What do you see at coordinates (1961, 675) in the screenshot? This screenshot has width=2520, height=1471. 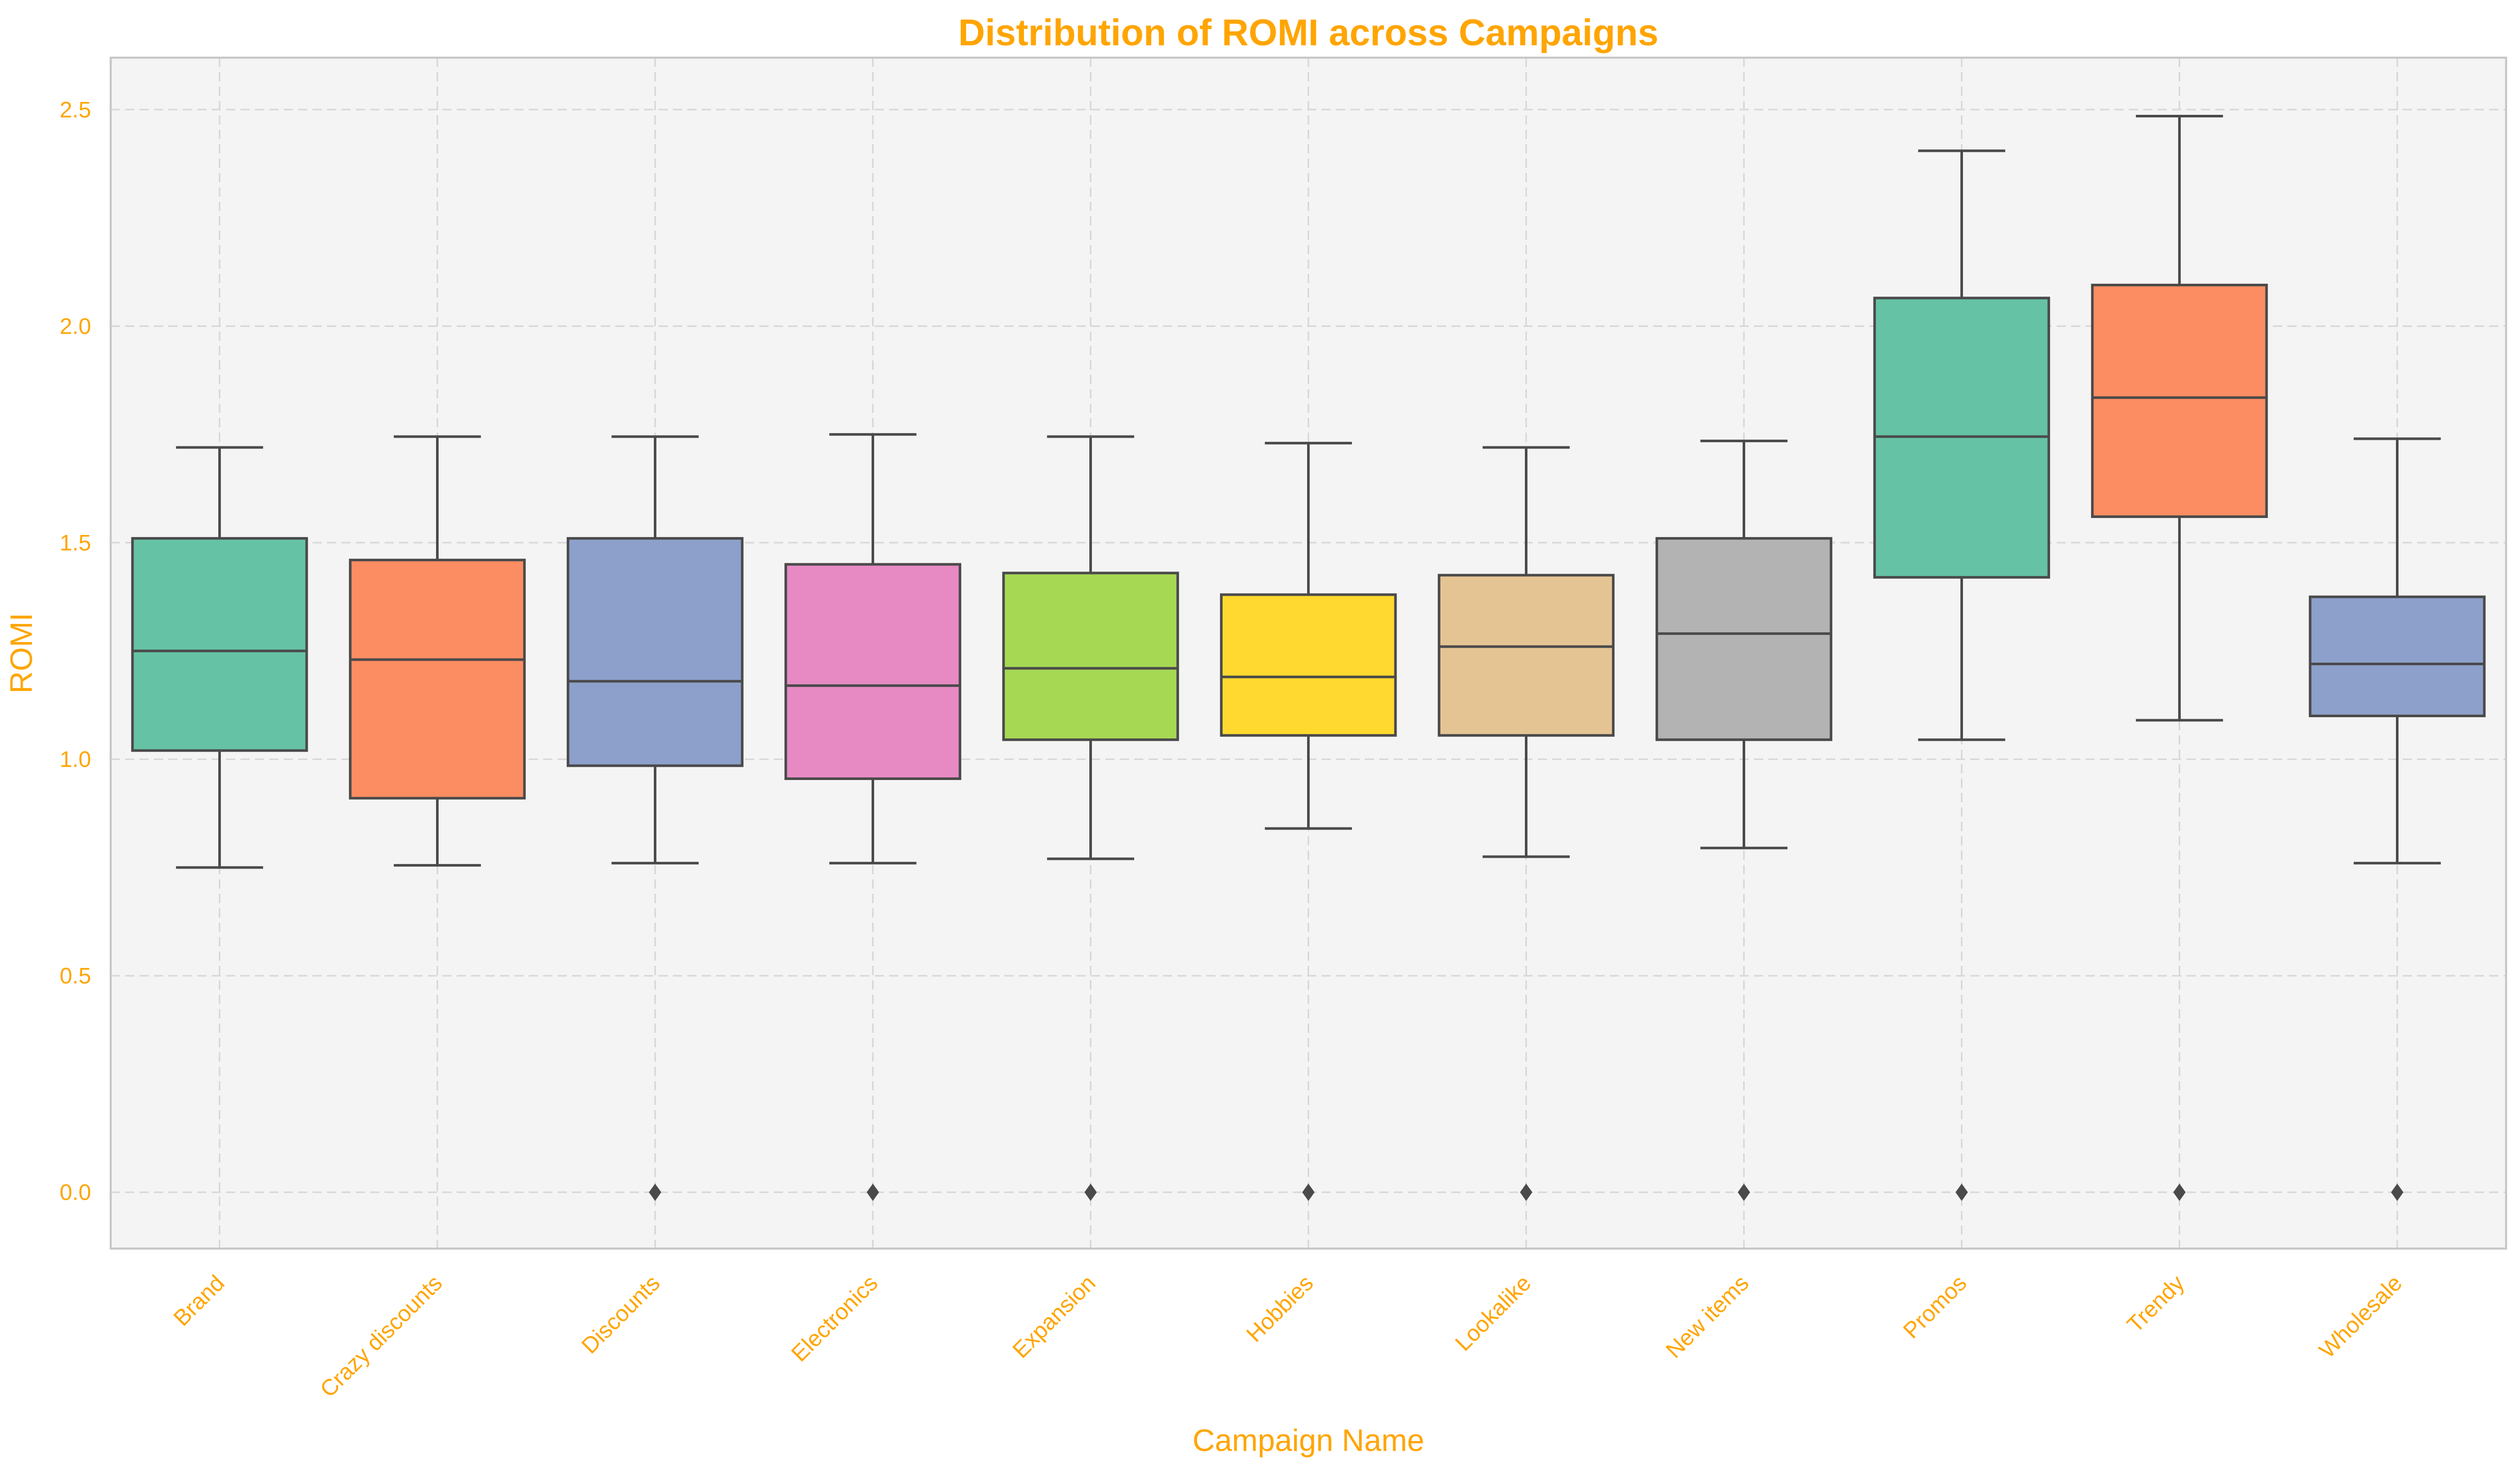 I see `box-promos` at bounding box center [1961, 675].